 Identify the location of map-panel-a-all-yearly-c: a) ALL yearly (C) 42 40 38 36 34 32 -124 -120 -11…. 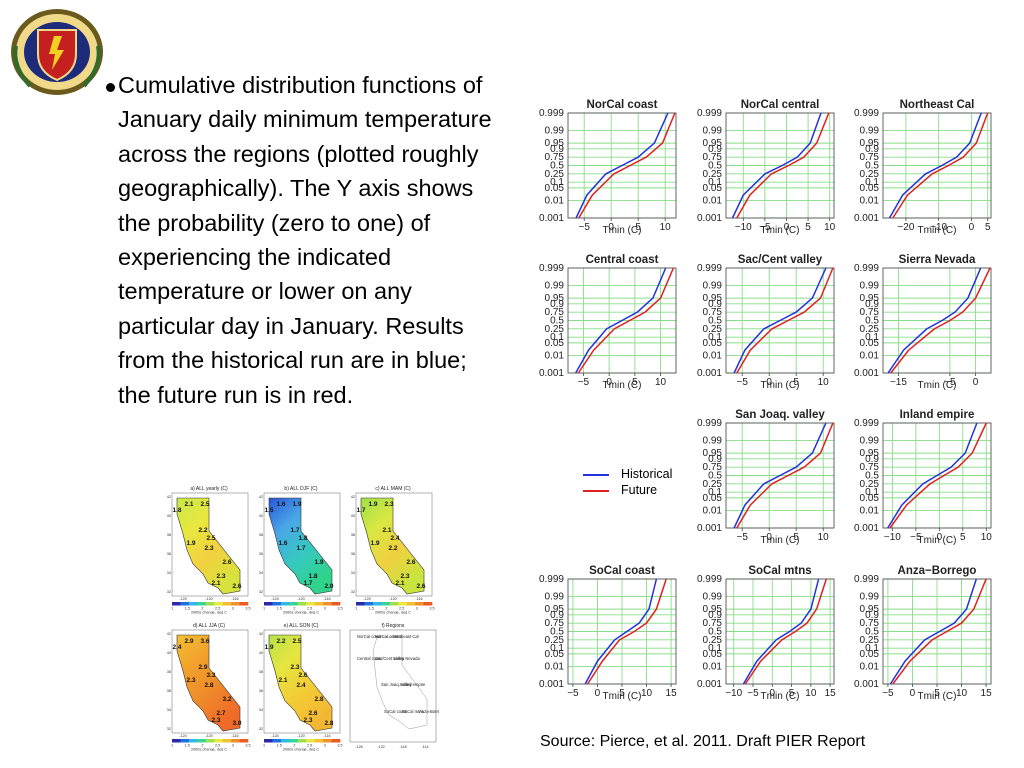
(209, 549).